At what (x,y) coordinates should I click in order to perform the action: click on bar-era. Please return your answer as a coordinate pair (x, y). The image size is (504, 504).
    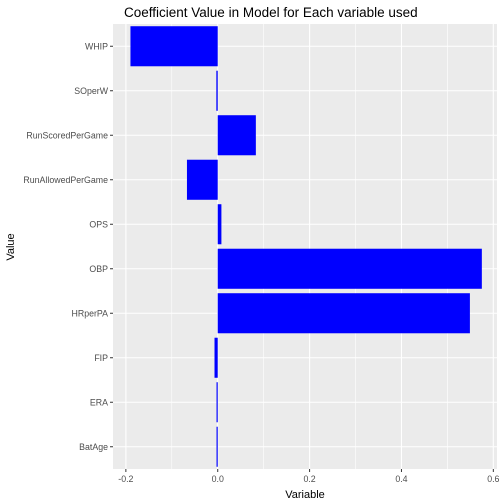
    Looking at the image, I should click on (217, 402).